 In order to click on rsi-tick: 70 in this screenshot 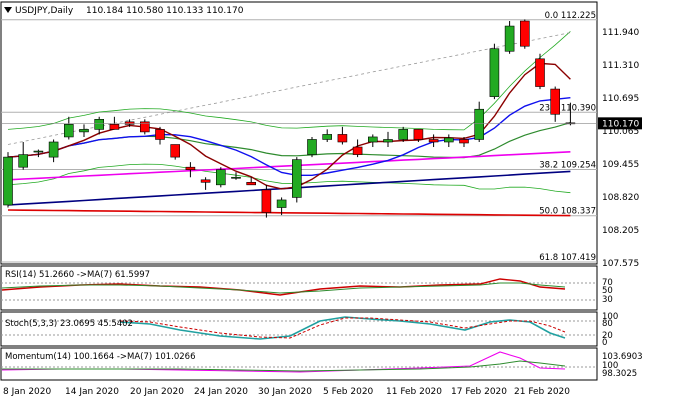, I will do `click(607, 283)`.